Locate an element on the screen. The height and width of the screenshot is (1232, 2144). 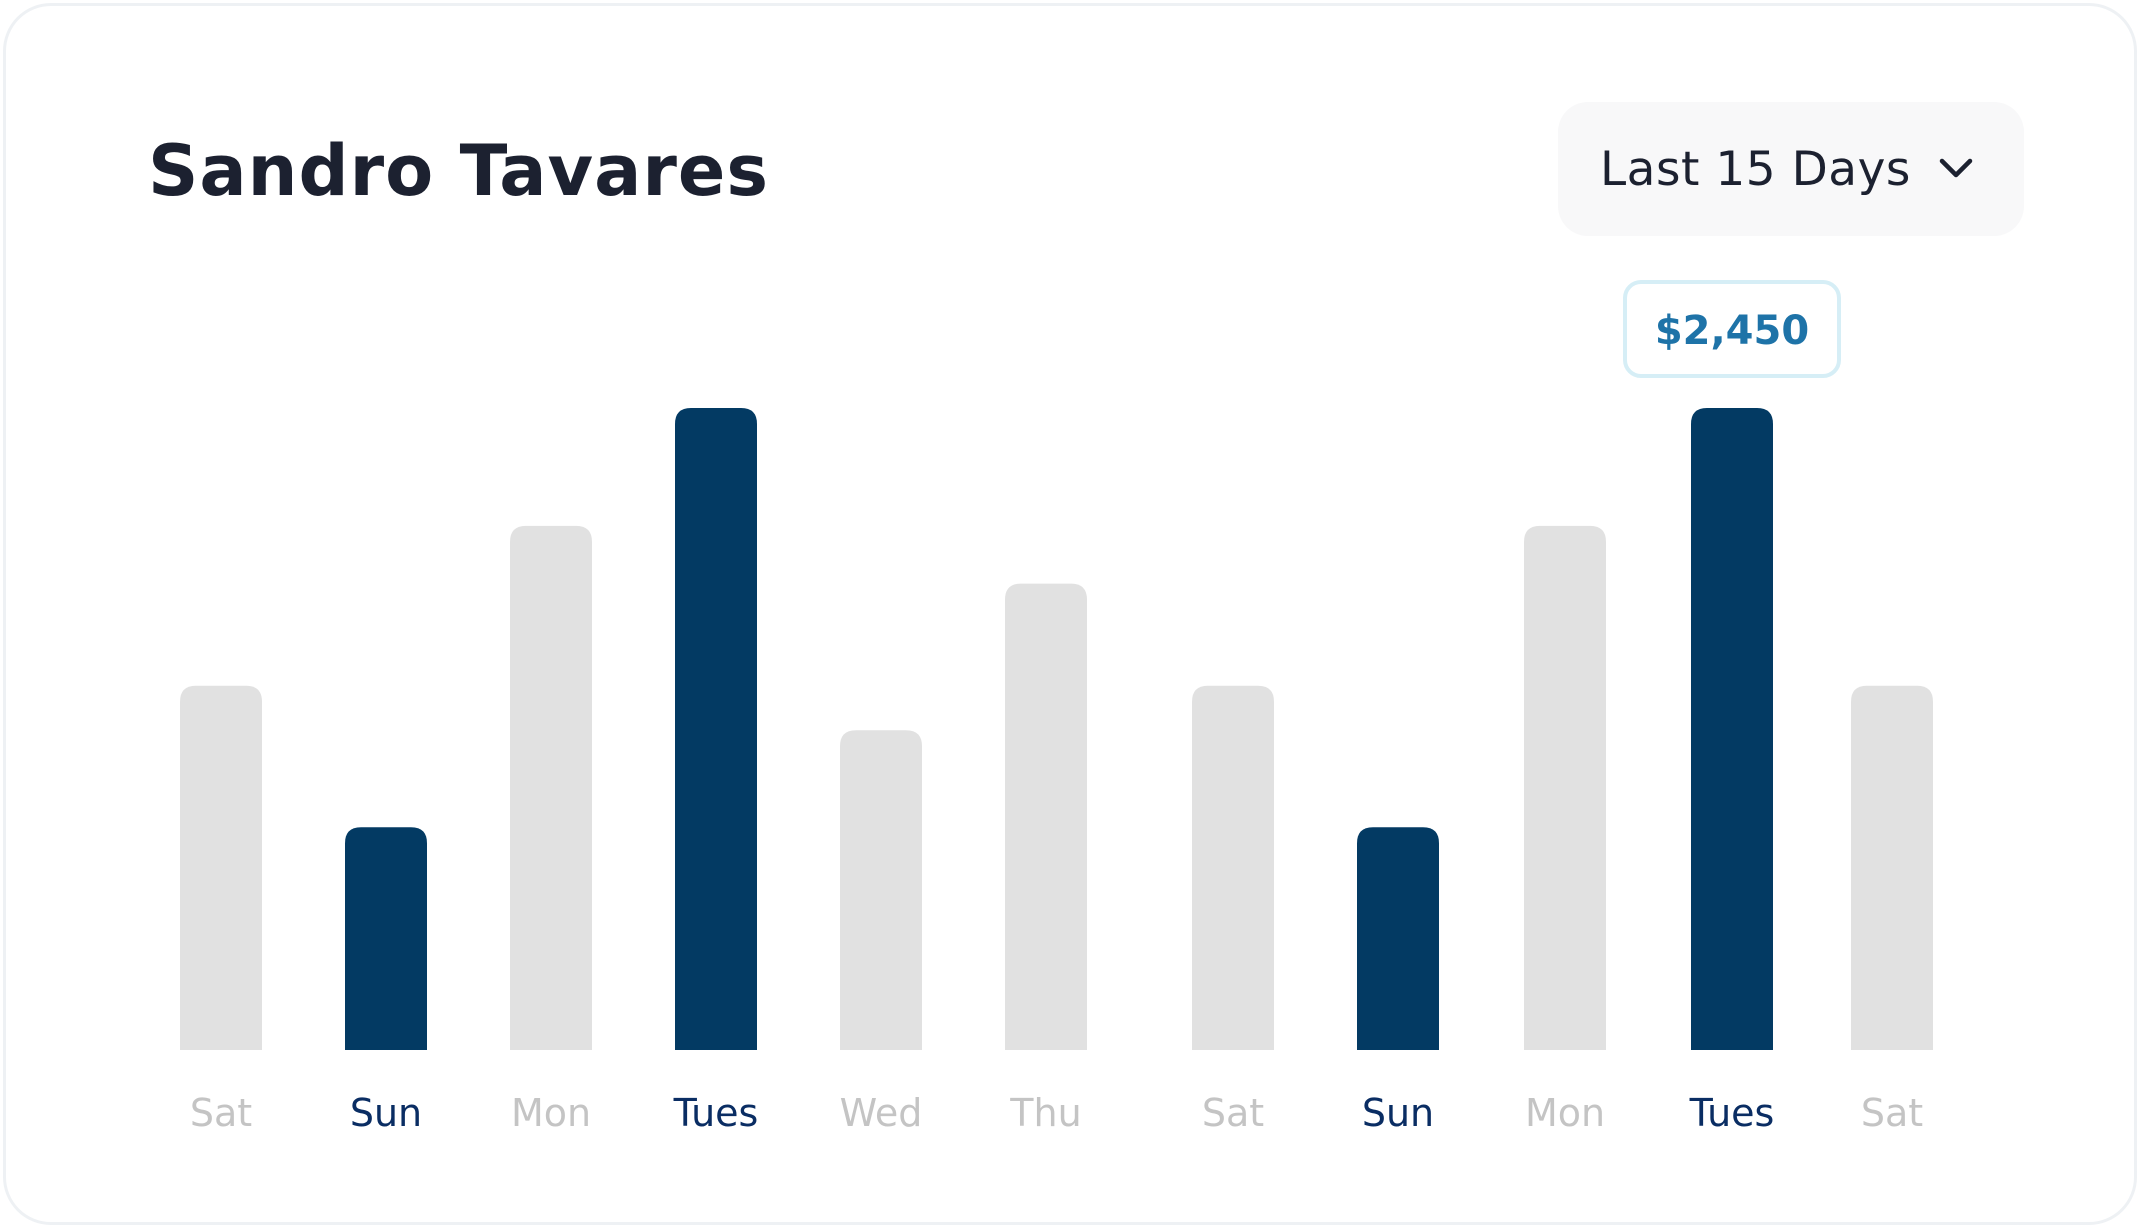
date-range-label: Last 15 Days is located at coordinates (1755, 169).